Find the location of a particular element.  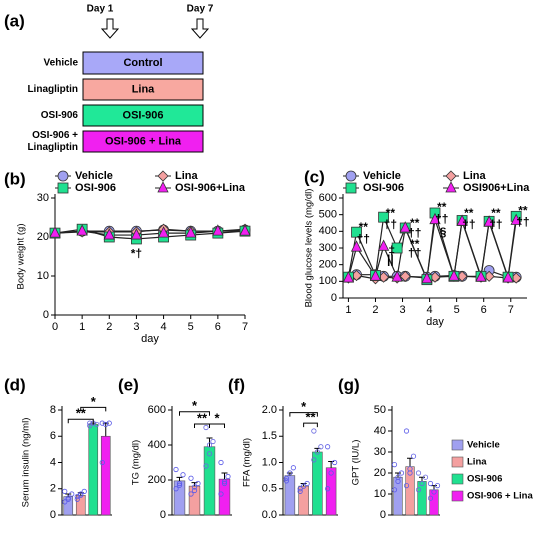

y-tick-label: 8 is located at coordinates (53, 410).